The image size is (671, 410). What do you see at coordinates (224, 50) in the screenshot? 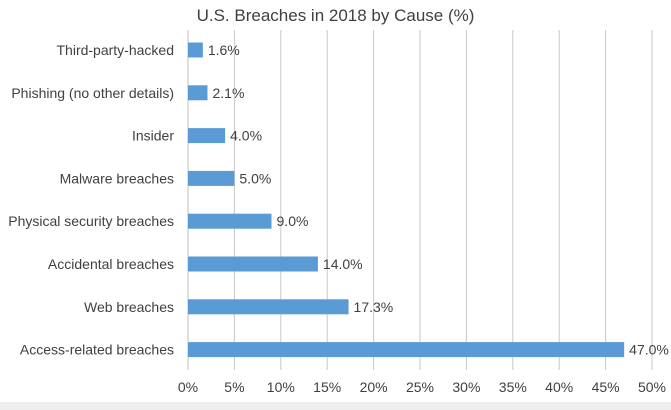
I see `data-label: 1.6%` at bounding box center [224, 50].